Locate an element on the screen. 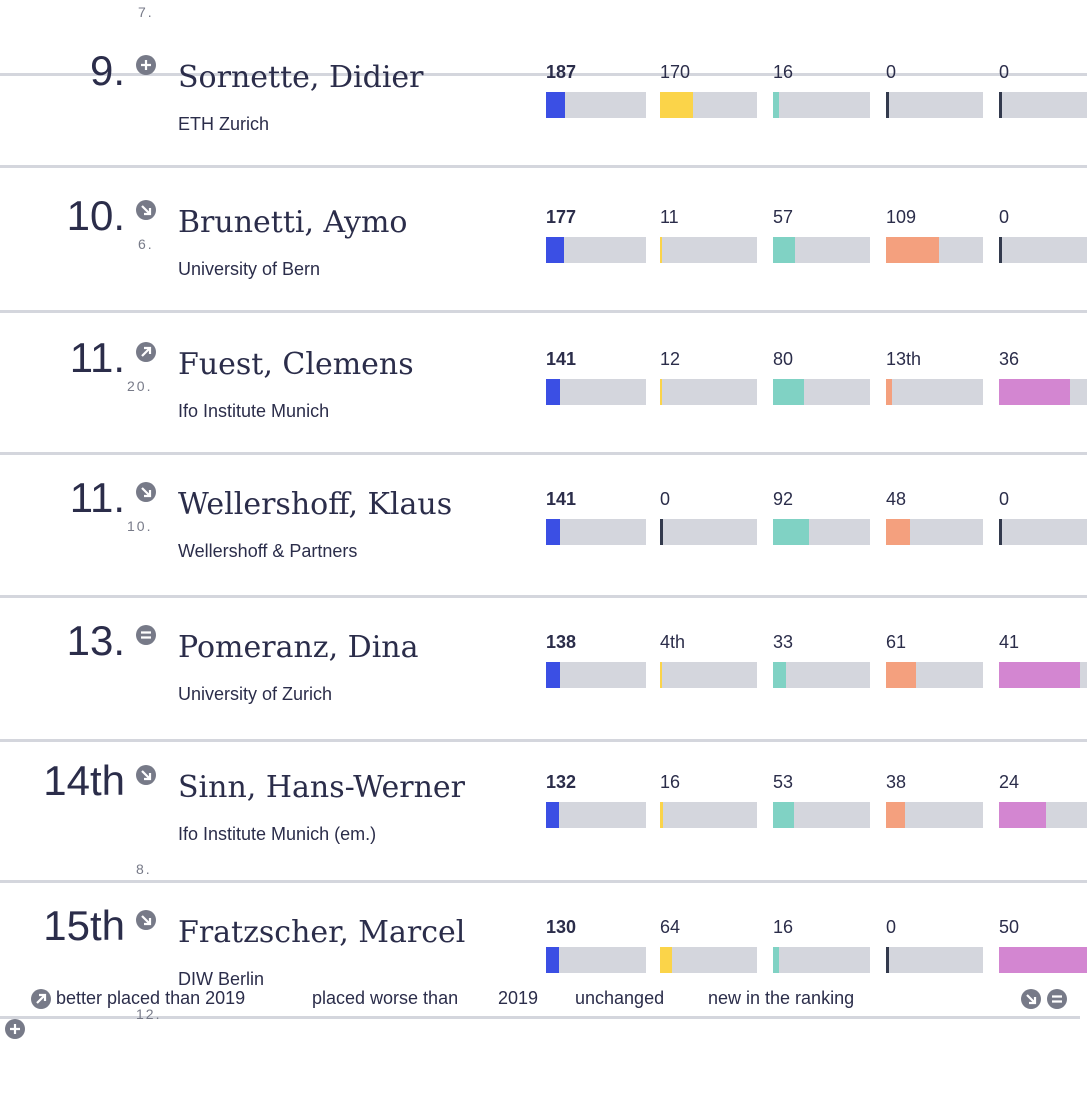  institution: Ifo Institute Munich (em.) is located at coordinates (277, 834).